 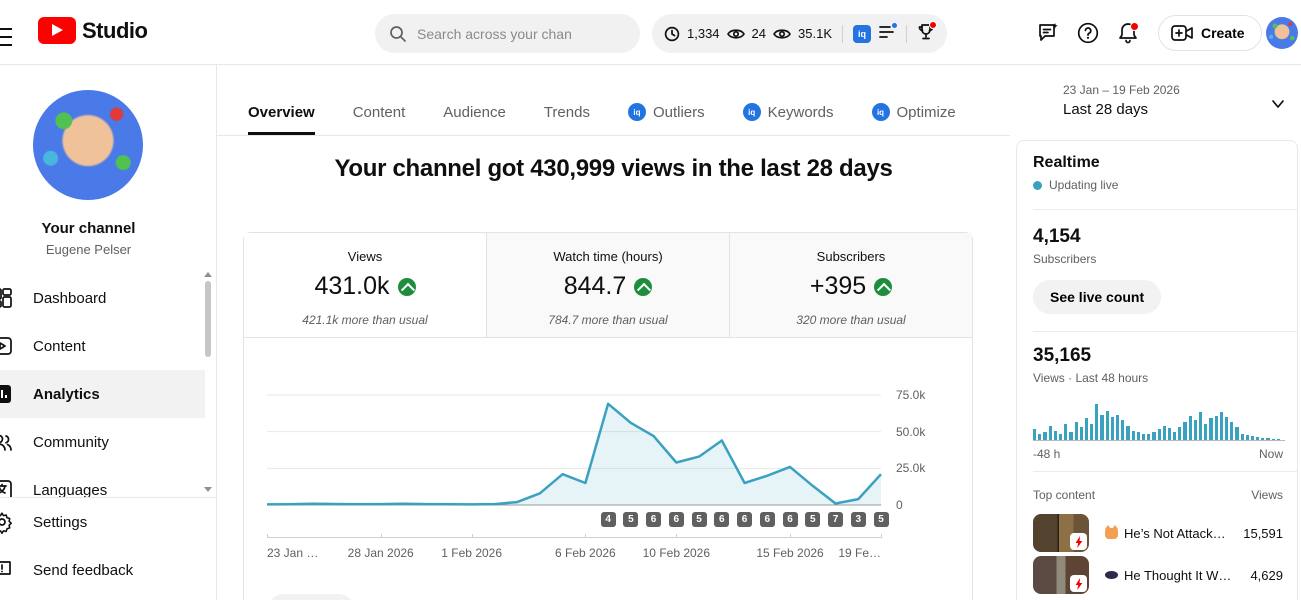 What do you see at coordinates (666, 112) in the screenshot?
I see `tab-outliers: iq Outliers` at bounding box center [666, 112].